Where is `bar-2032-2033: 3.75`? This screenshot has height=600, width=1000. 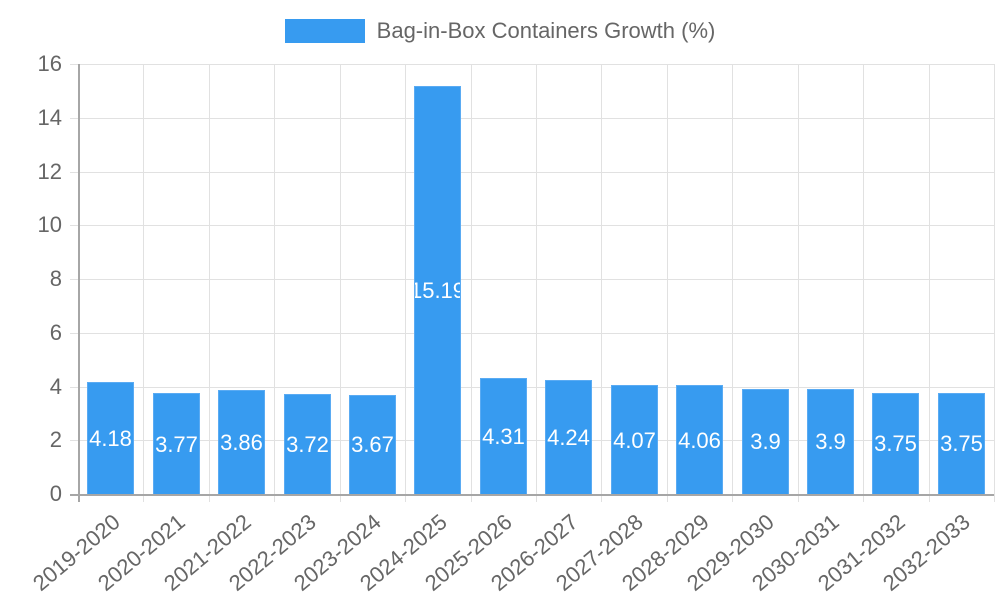
bar-2032-2033: 3.75 is located at coordinates (961, 443).